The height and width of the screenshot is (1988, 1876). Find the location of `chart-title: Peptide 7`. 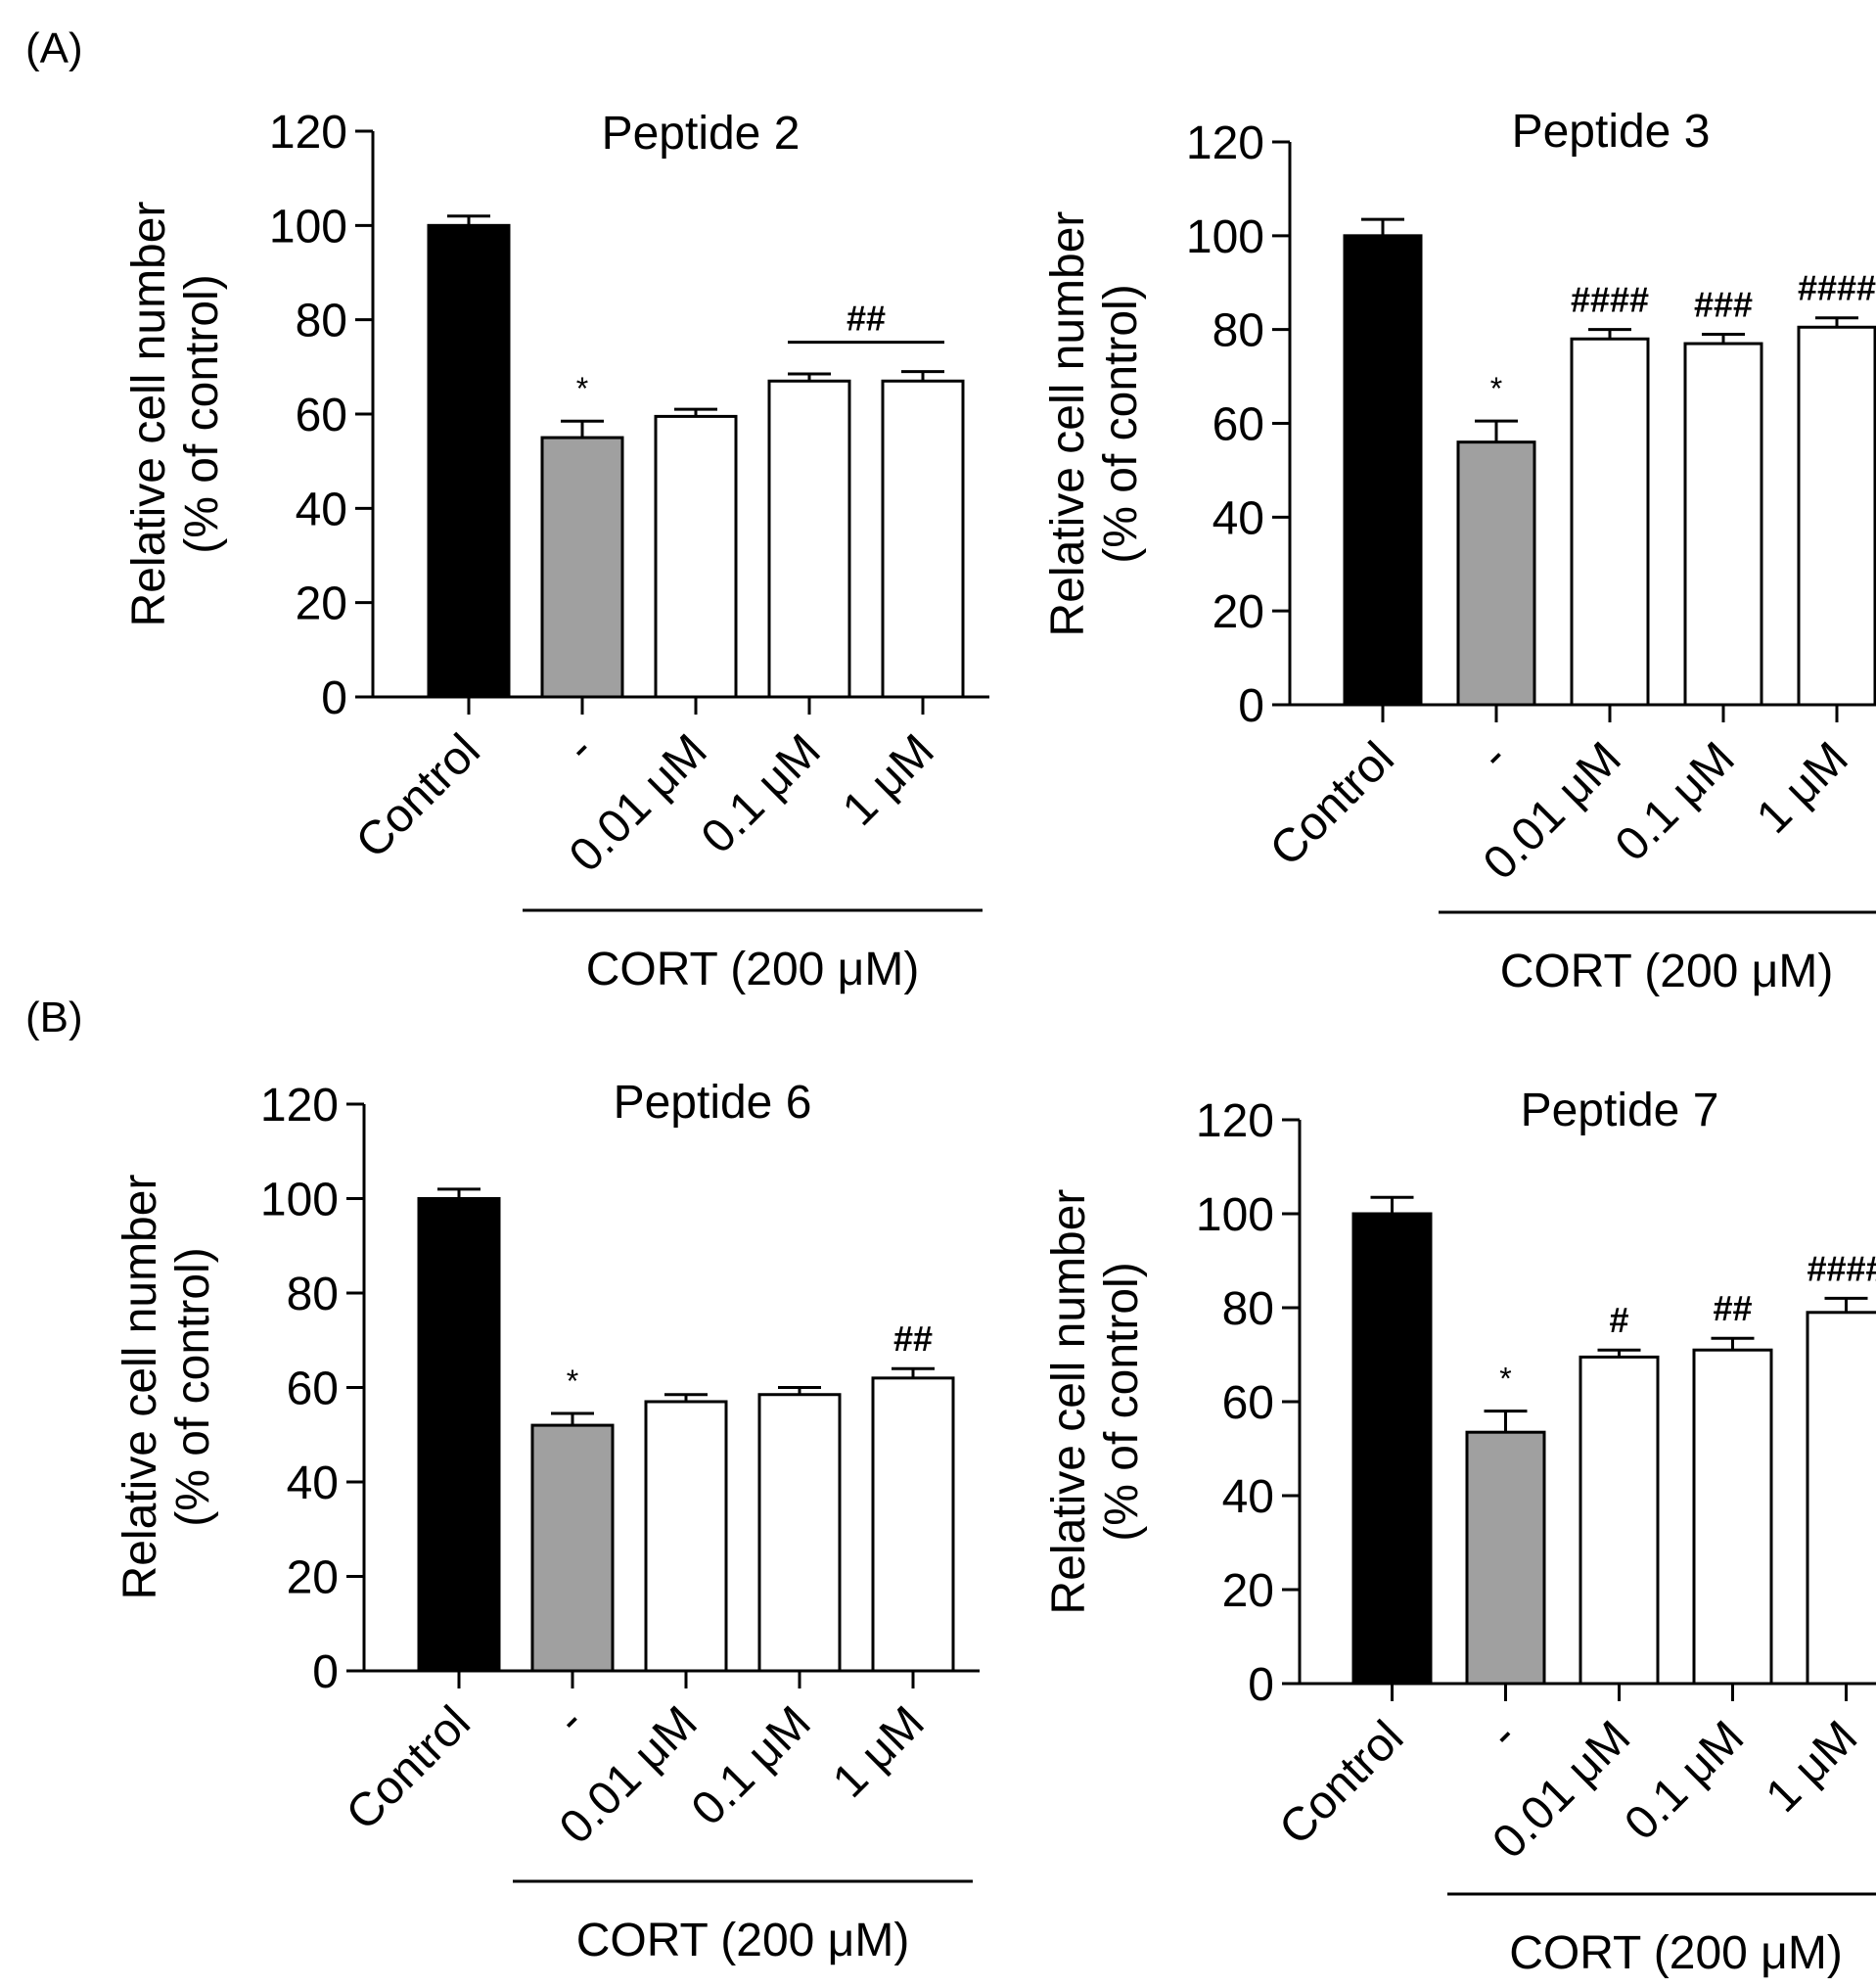

chart-title: Peptide 7 is located at coordinates (1620, 1110).